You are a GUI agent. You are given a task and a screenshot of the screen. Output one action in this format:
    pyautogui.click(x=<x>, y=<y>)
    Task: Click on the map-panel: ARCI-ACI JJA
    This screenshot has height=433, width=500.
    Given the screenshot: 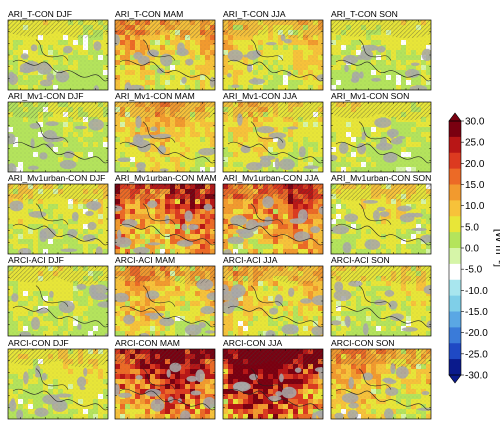 What is the action you would take?
    pyautogui.click(x=273, y=296)
    